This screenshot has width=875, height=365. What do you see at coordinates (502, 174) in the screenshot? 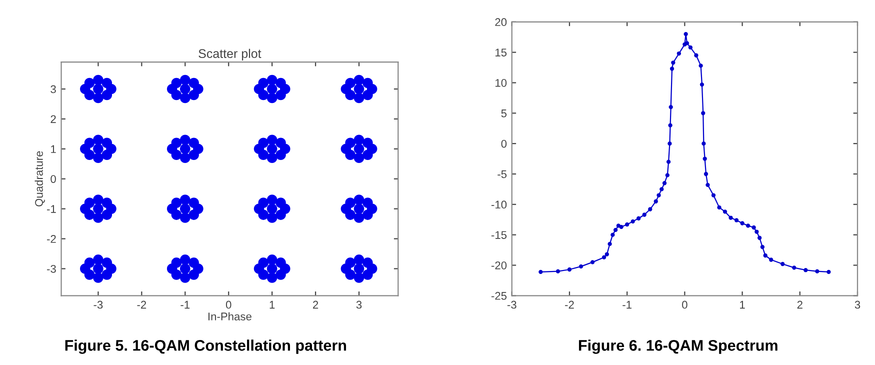
I see `y-tick-label: -5` at bounding box center [502, 174].